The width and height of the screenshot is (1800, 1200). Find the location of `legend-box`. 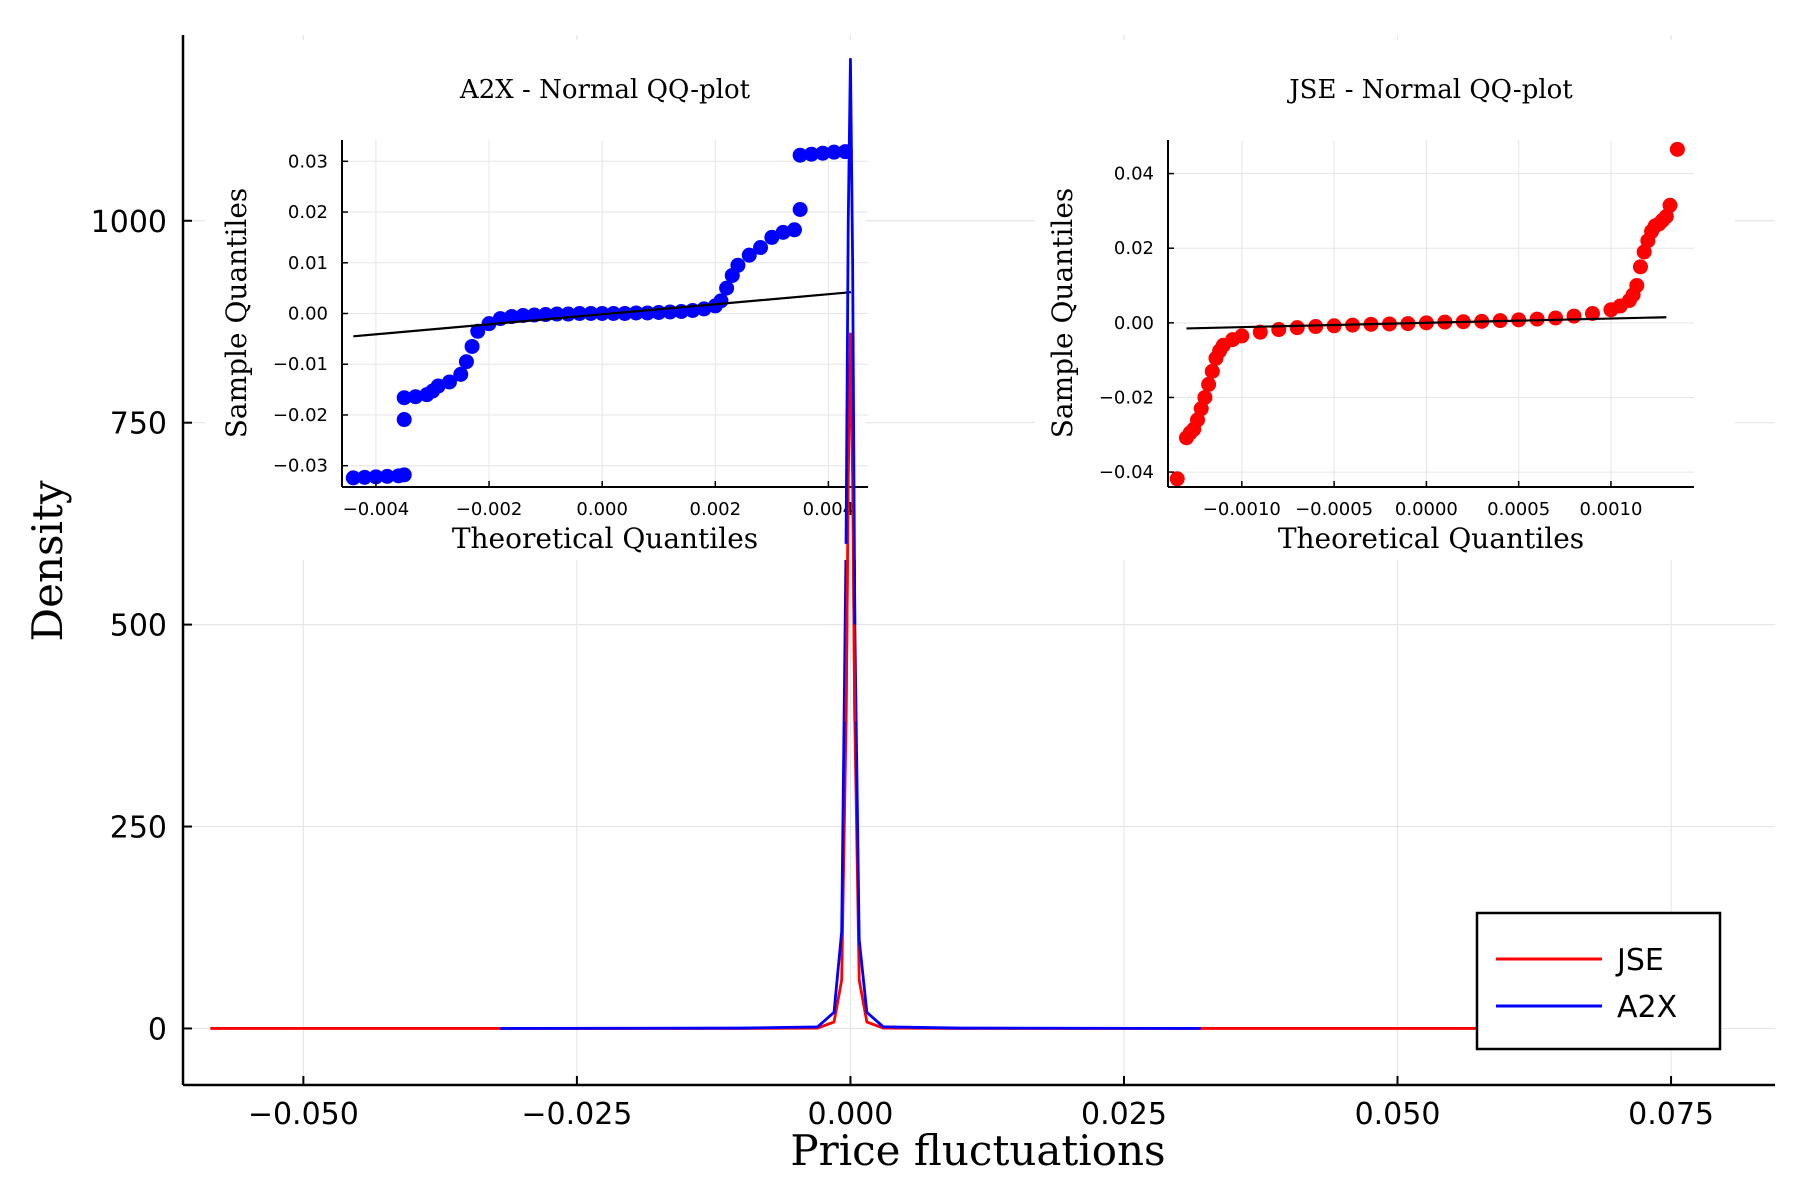

legend-box is located at coordinates (1598, 981).